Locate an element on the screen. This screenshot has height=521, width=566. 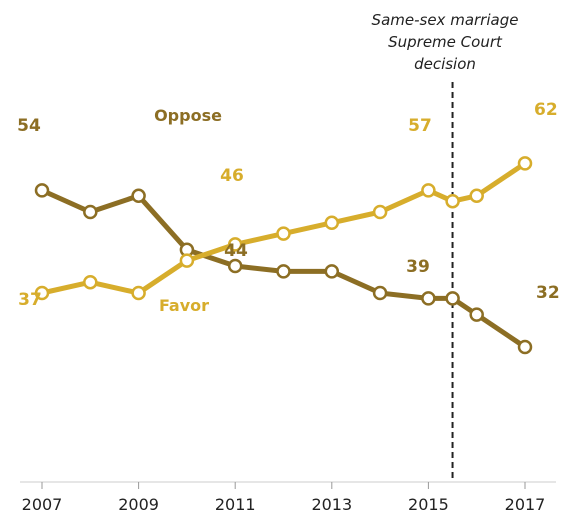
oppose-label-late: 39 is located at coordinates (418, 267).